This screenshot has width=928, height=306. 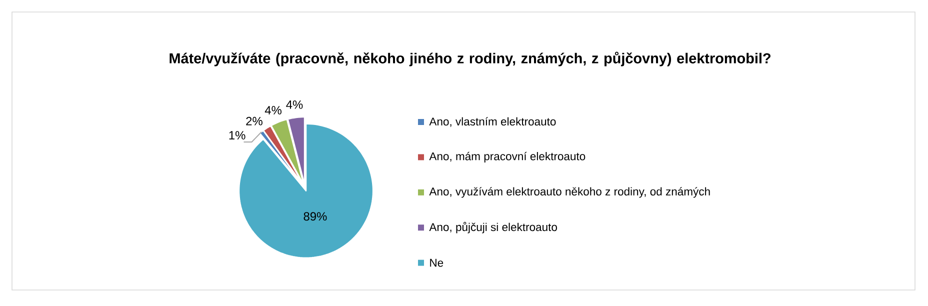 I want to click on legend-label: Ne, so click(x=437, y=262).